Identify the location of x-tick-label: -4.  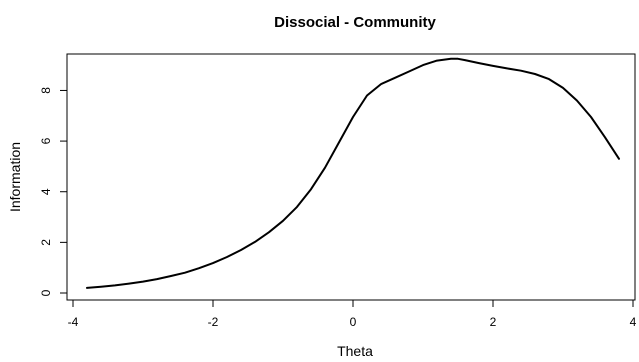
(73, 322).